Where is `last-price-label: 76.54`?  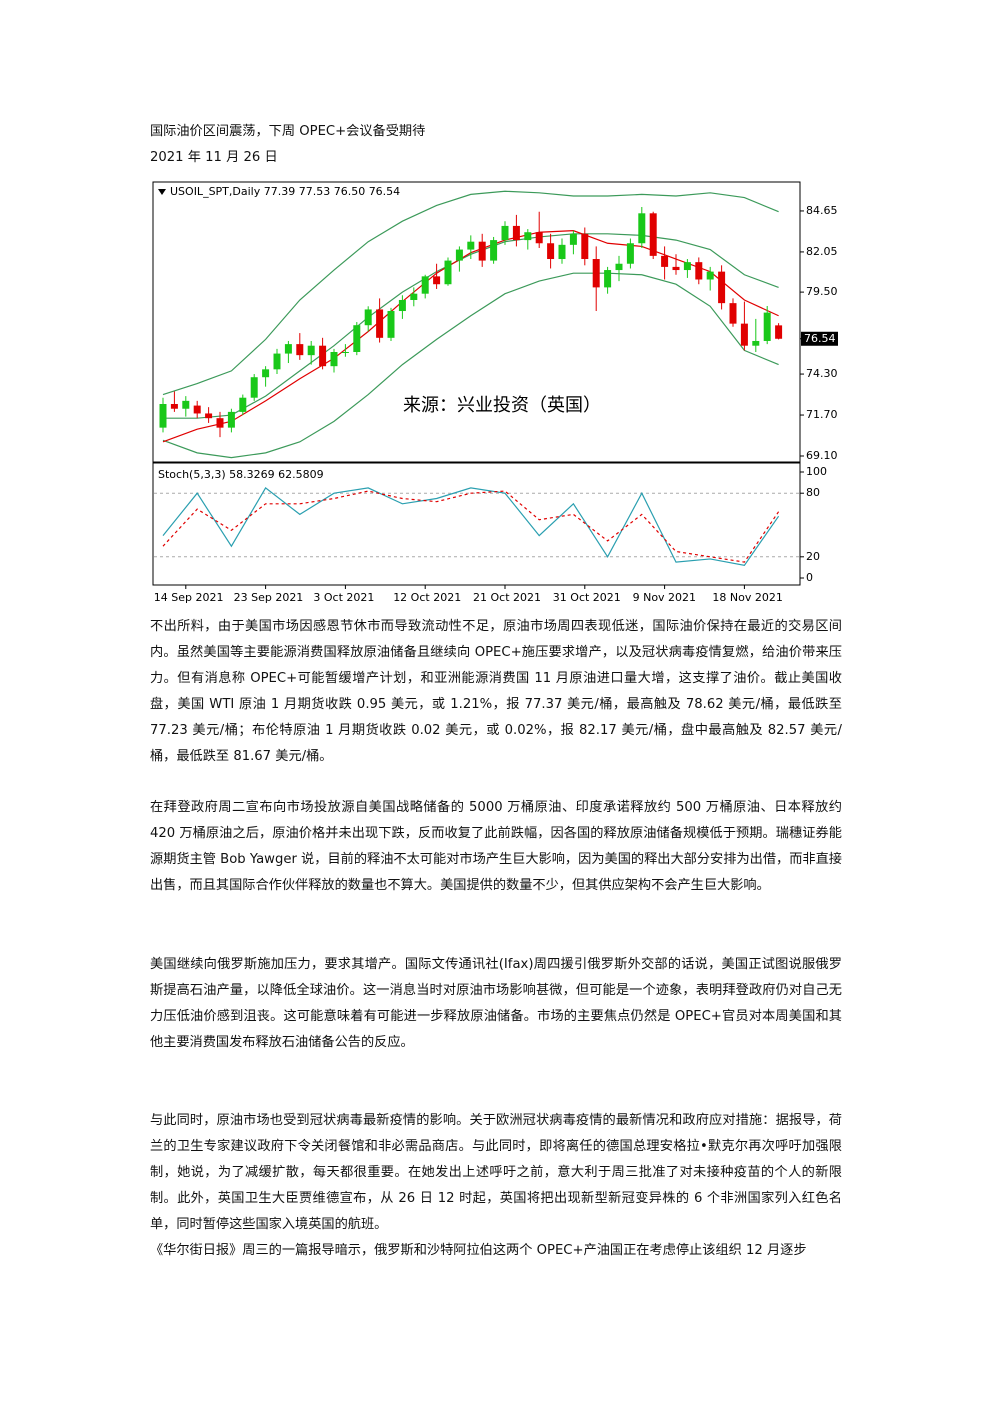 last-price-label: 76.54 is located at coordinates (820, 338).